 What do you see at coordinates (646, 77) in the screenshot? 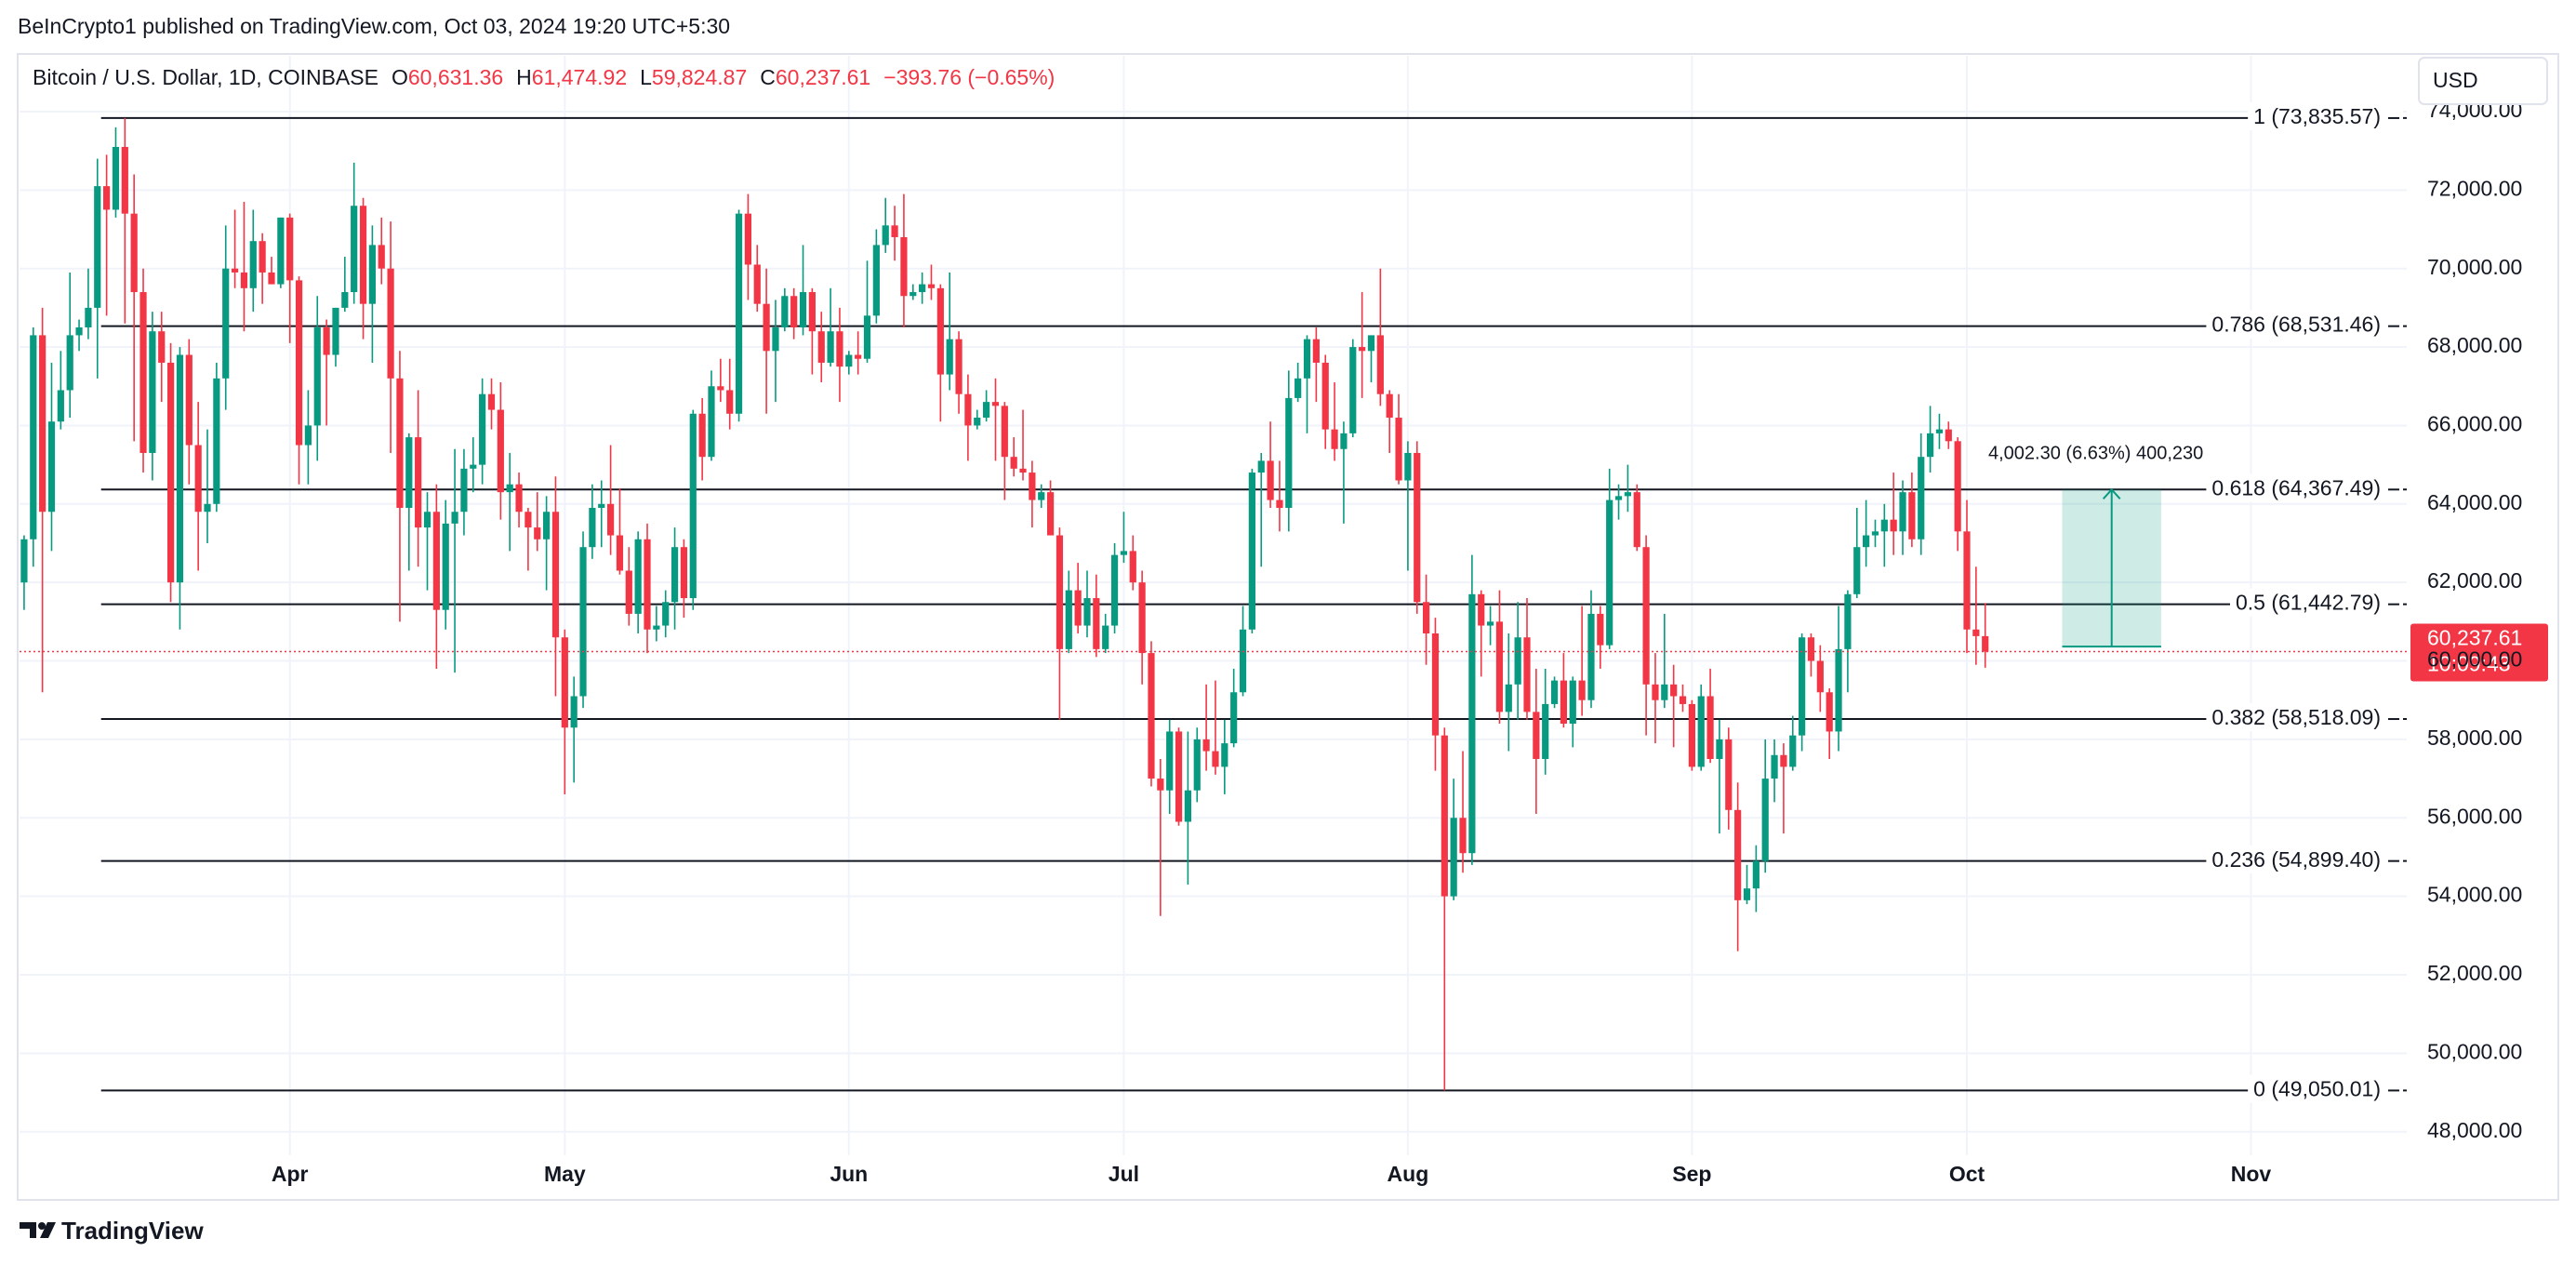
I see `ohlc-key: L` at bounding box center [646, 77].